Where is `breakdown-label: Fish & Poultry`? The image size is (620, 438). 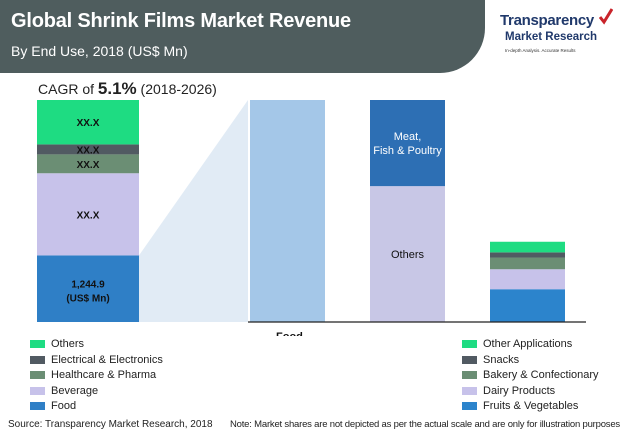
breakdown-label: Fish & Poultry is located at coordinates (407, 151).